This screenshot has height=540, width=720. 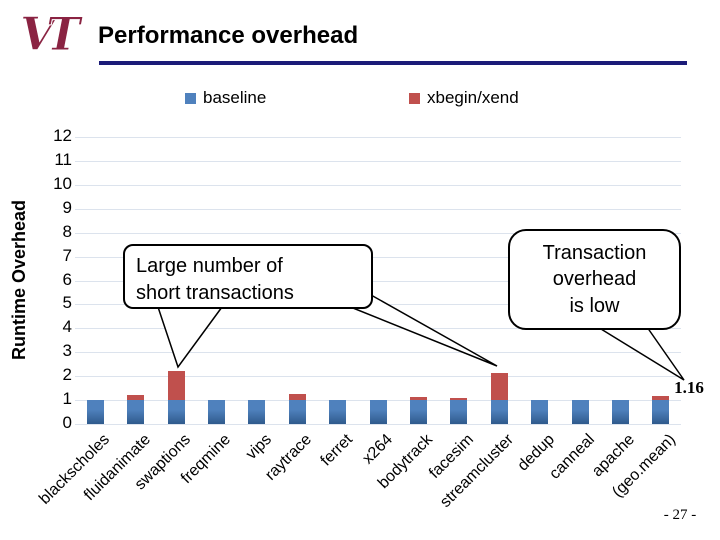 What do you see at coordinates (393, 63) in the screenshot?
I see `title-underline` at bounding box center [393, 63].